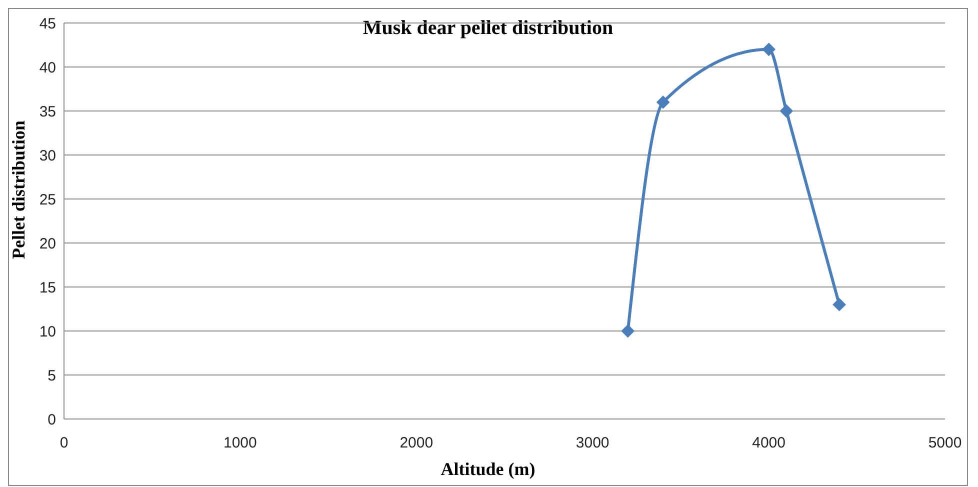 Image resolution: width=978 pixels, height=487 pixels. I want to click on y-tick-label: 40, so click(47, 67).